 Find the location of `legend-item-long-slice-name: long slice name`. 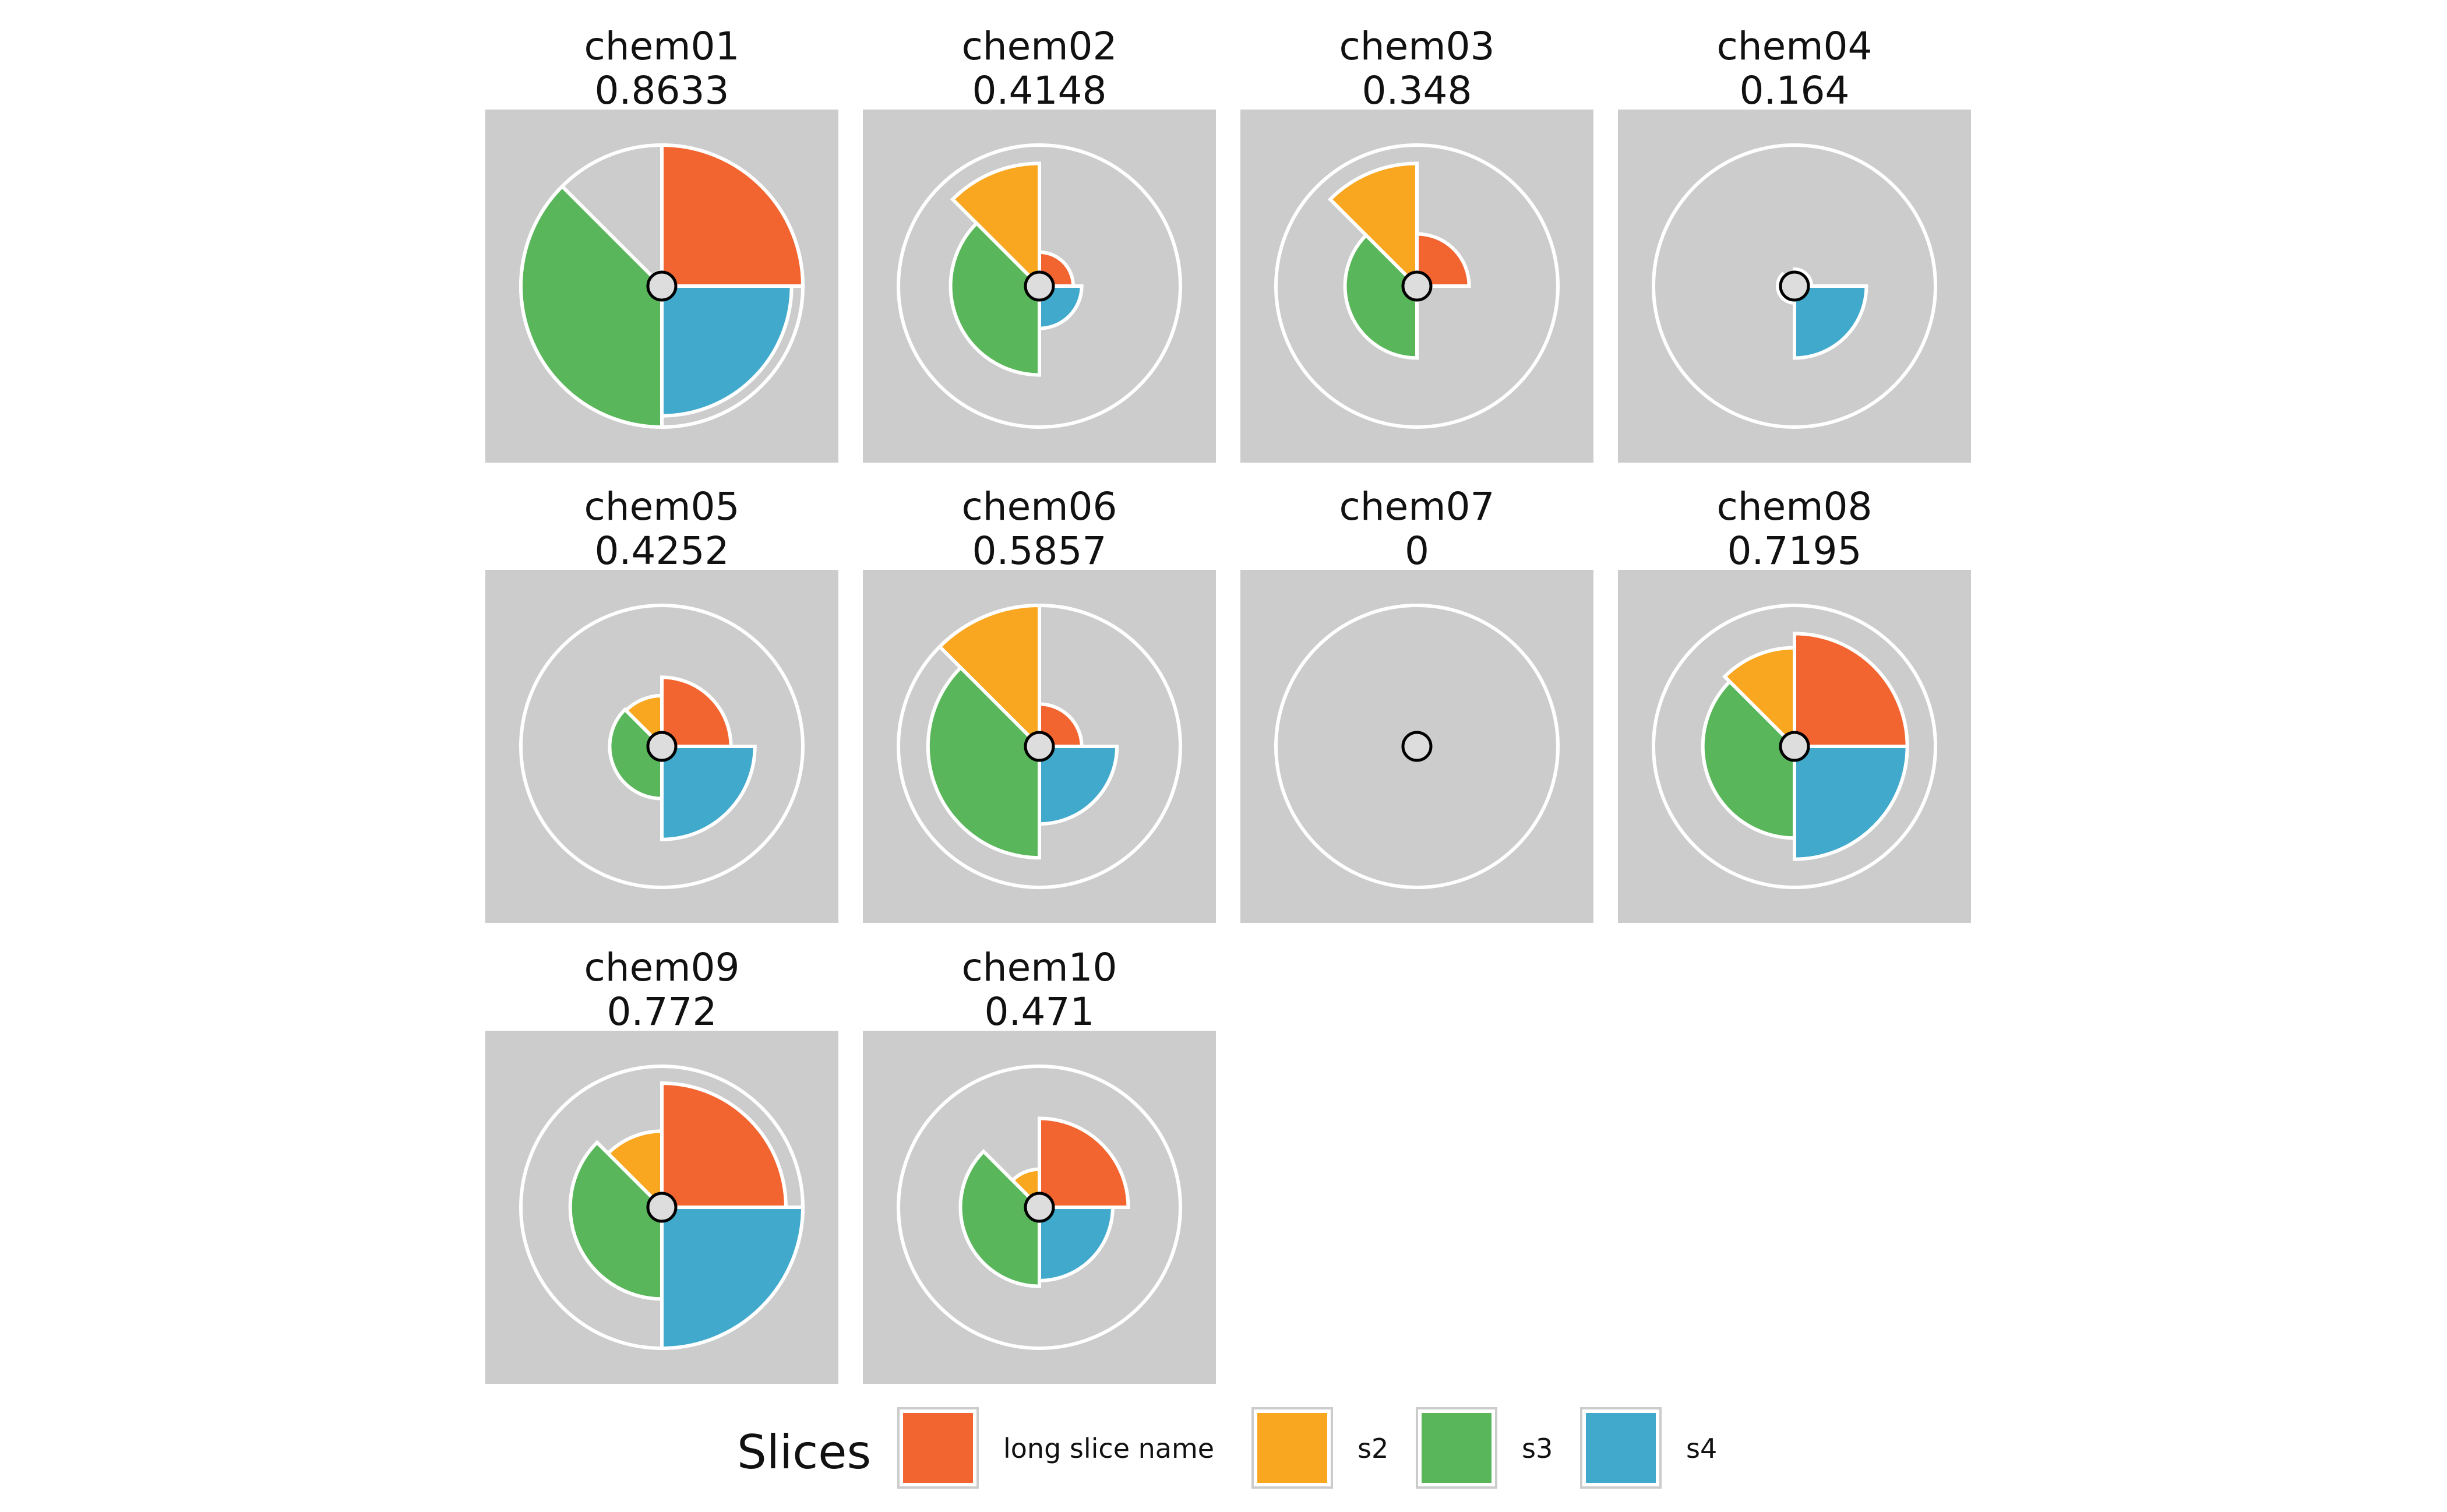

legend-item-long-slice-name: long slice name is located at coordinates (1055, 1448).